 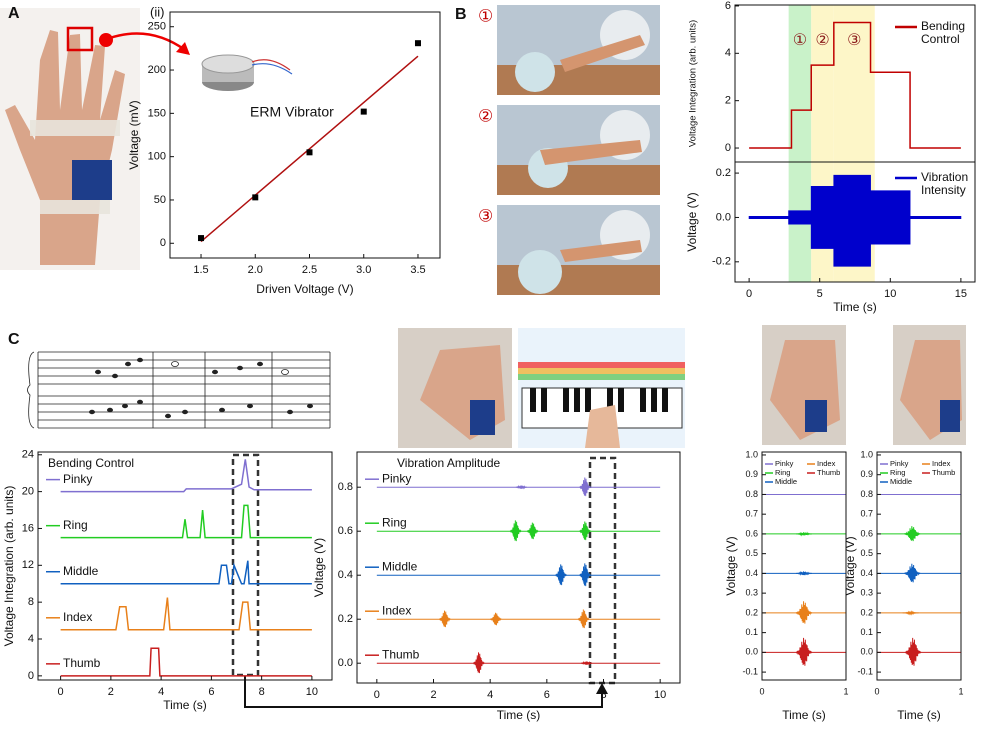 What do you see at coordinates (603, 695) in the screenshot?
I see `x-tick-label: 8` at bounding box center [603, 695].